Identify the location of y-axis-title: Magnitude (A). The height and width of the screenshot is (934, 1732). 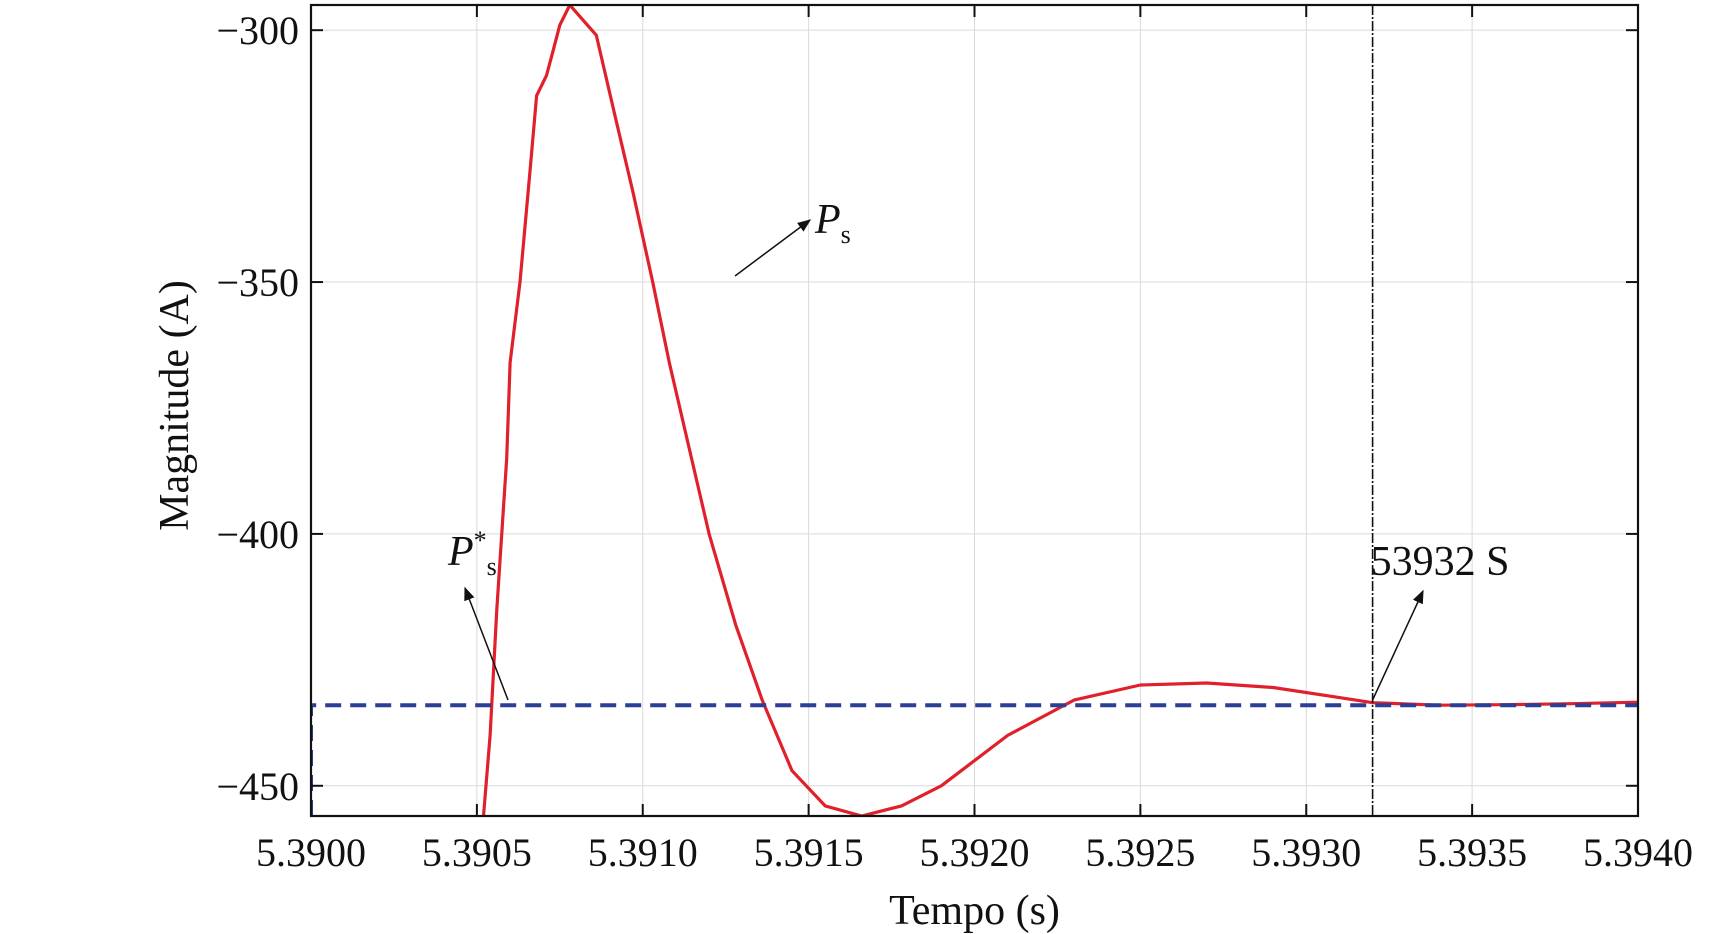
(175, 405).